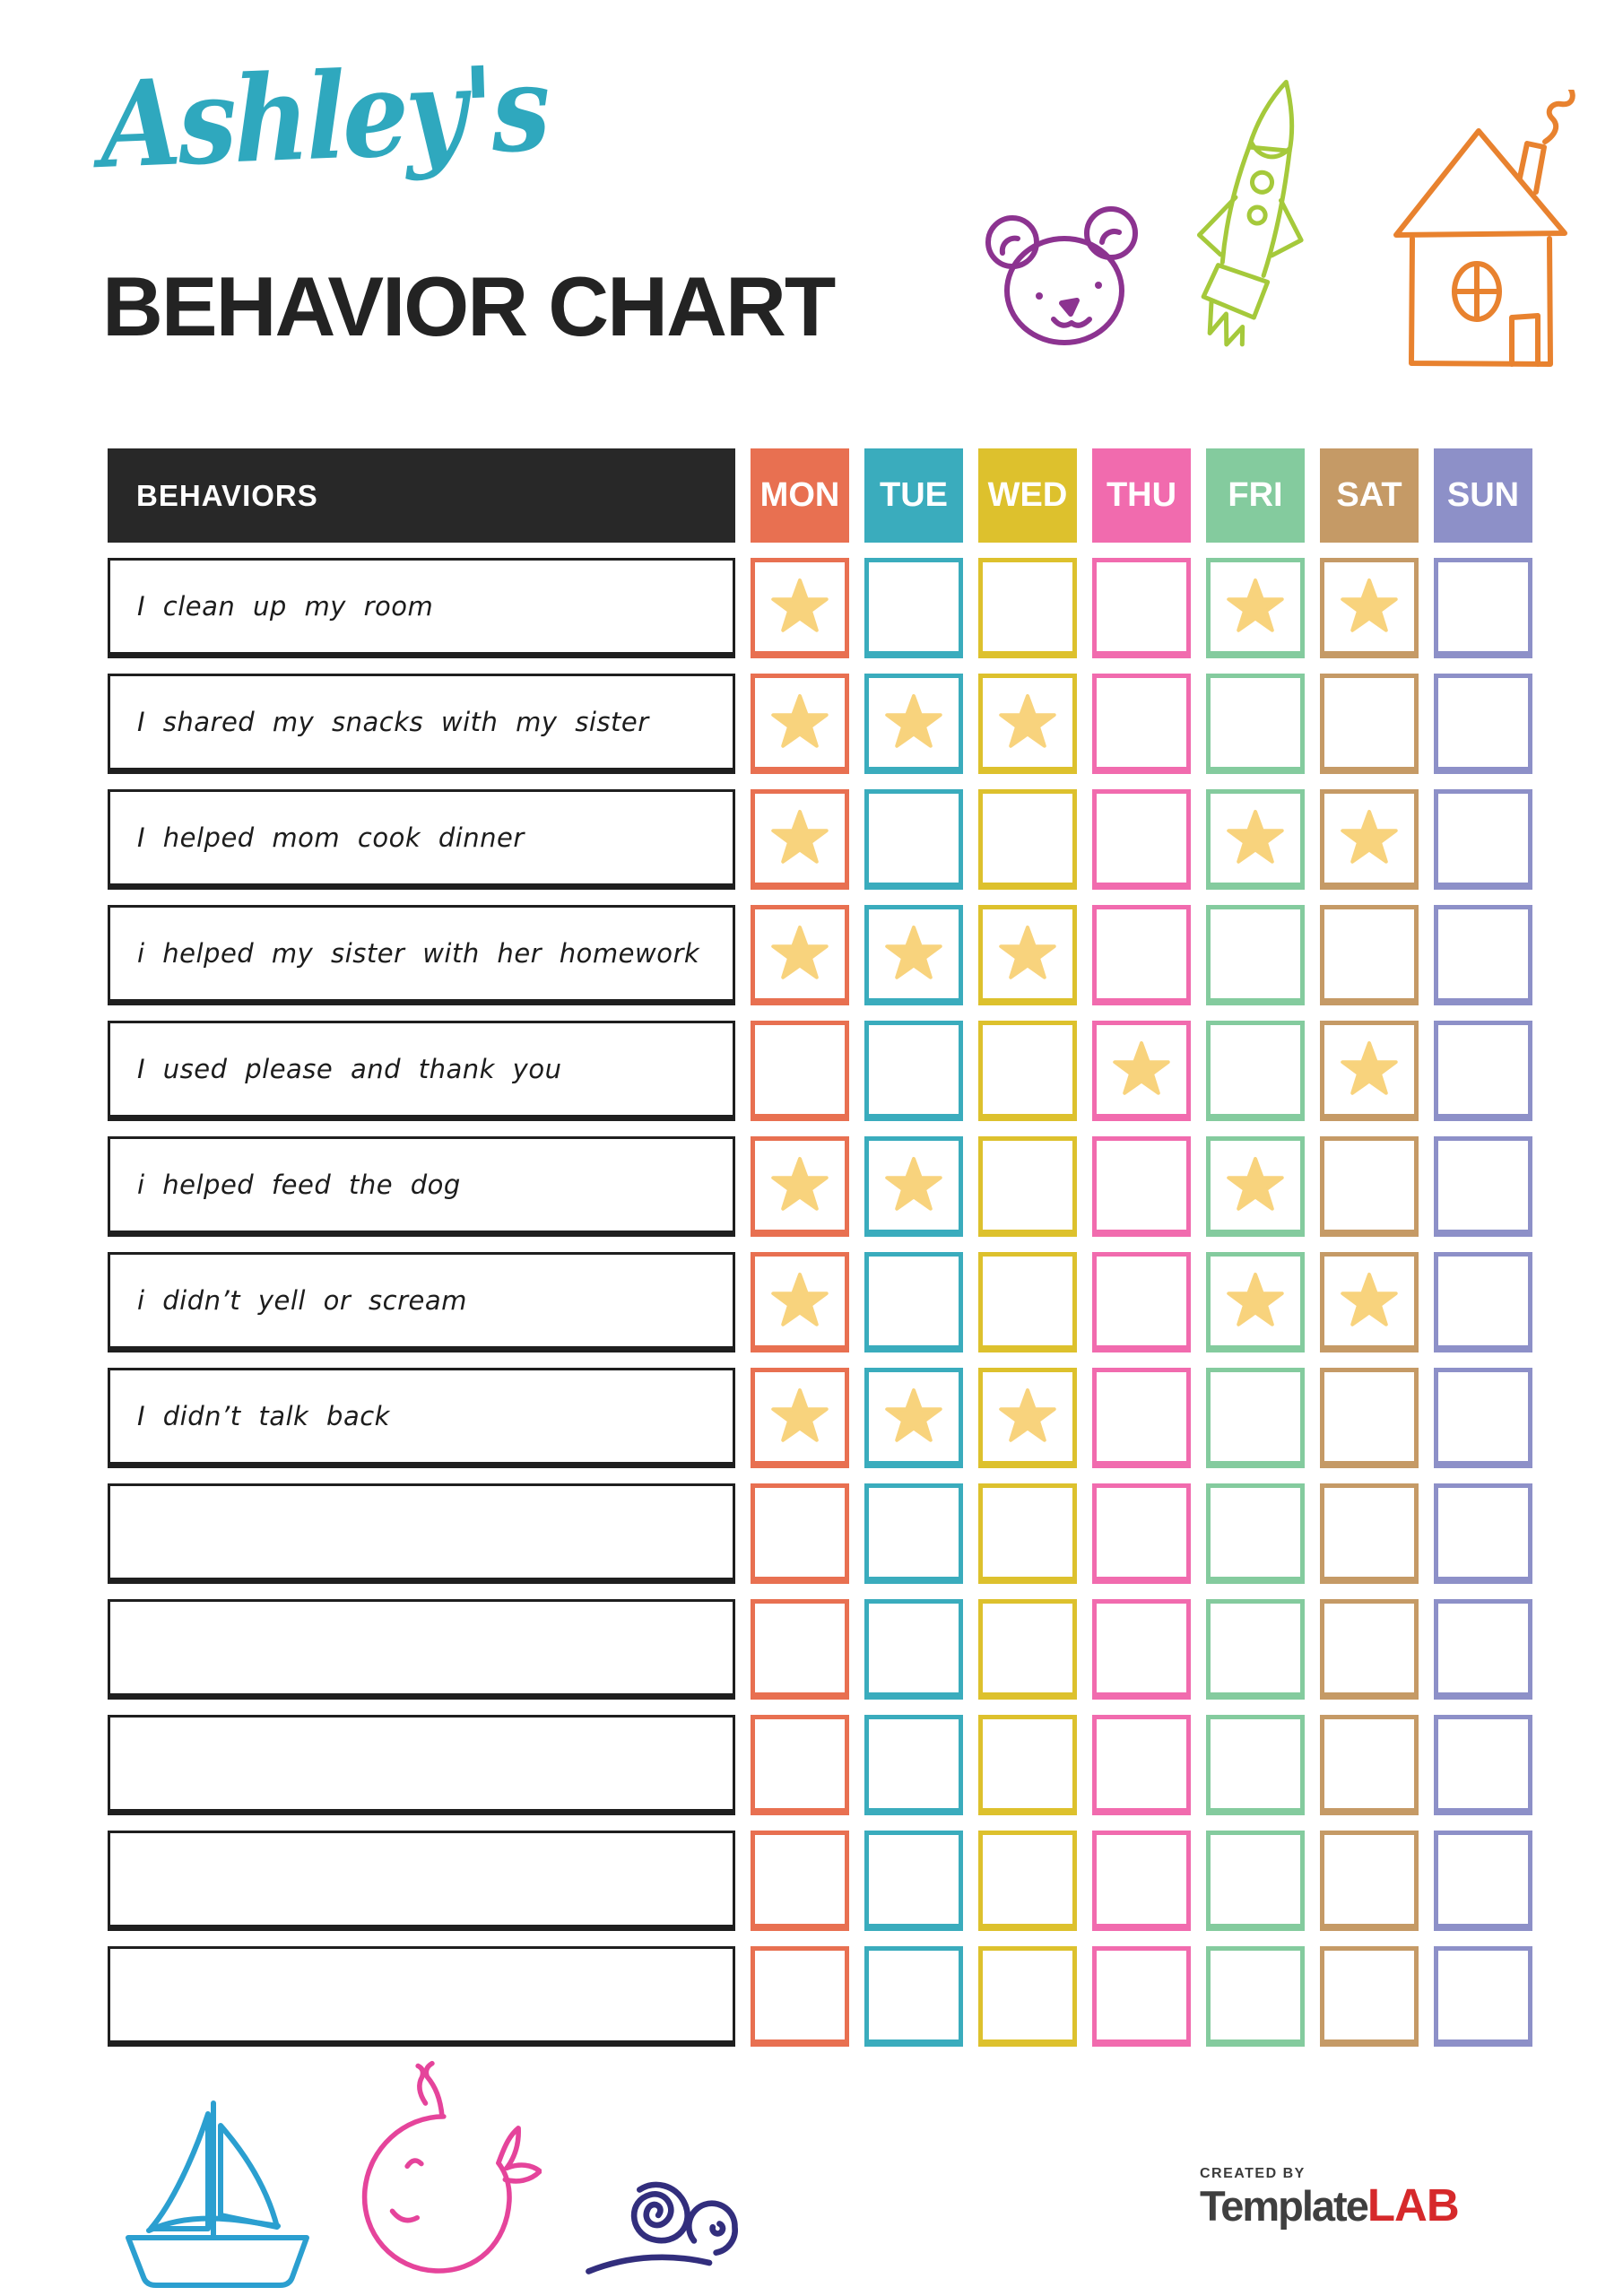 The image size is (1623, 2296). I want to click on star-cell-fri-row2, so click(1255, 724).